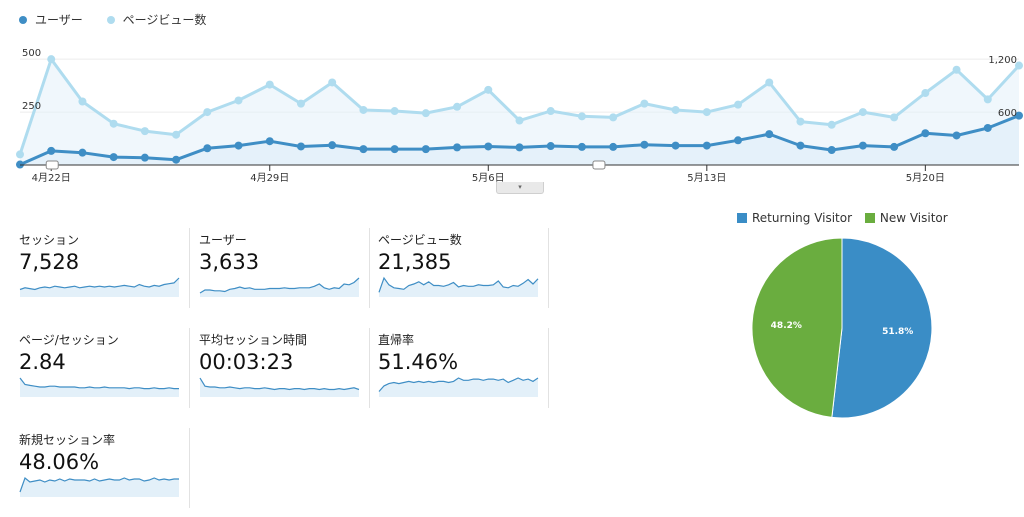 This screenshot has width=1024, height=517. Describe the element at coordinates (99, 383) in the screenshot. I see `sparkline-line` at that location.